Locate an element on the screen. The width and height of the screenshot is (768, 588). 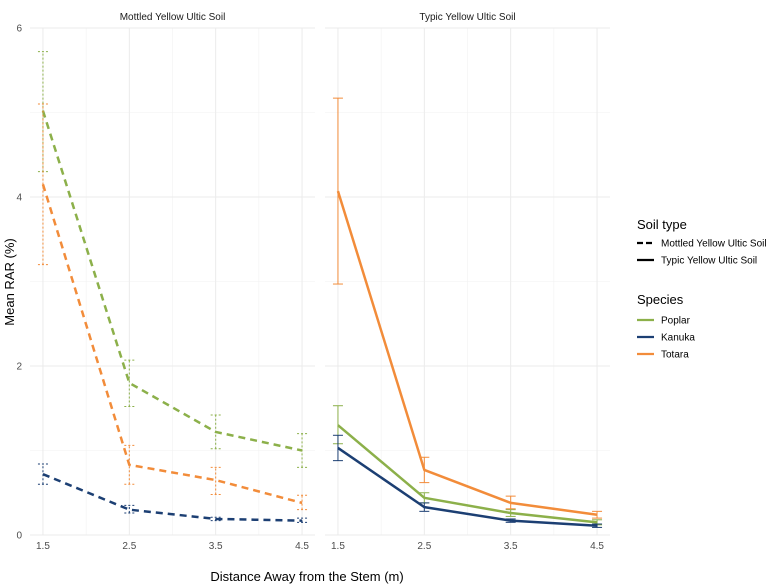
panel-title: Typic Yellow Ultic Soil is located at coordinates (467, 17).